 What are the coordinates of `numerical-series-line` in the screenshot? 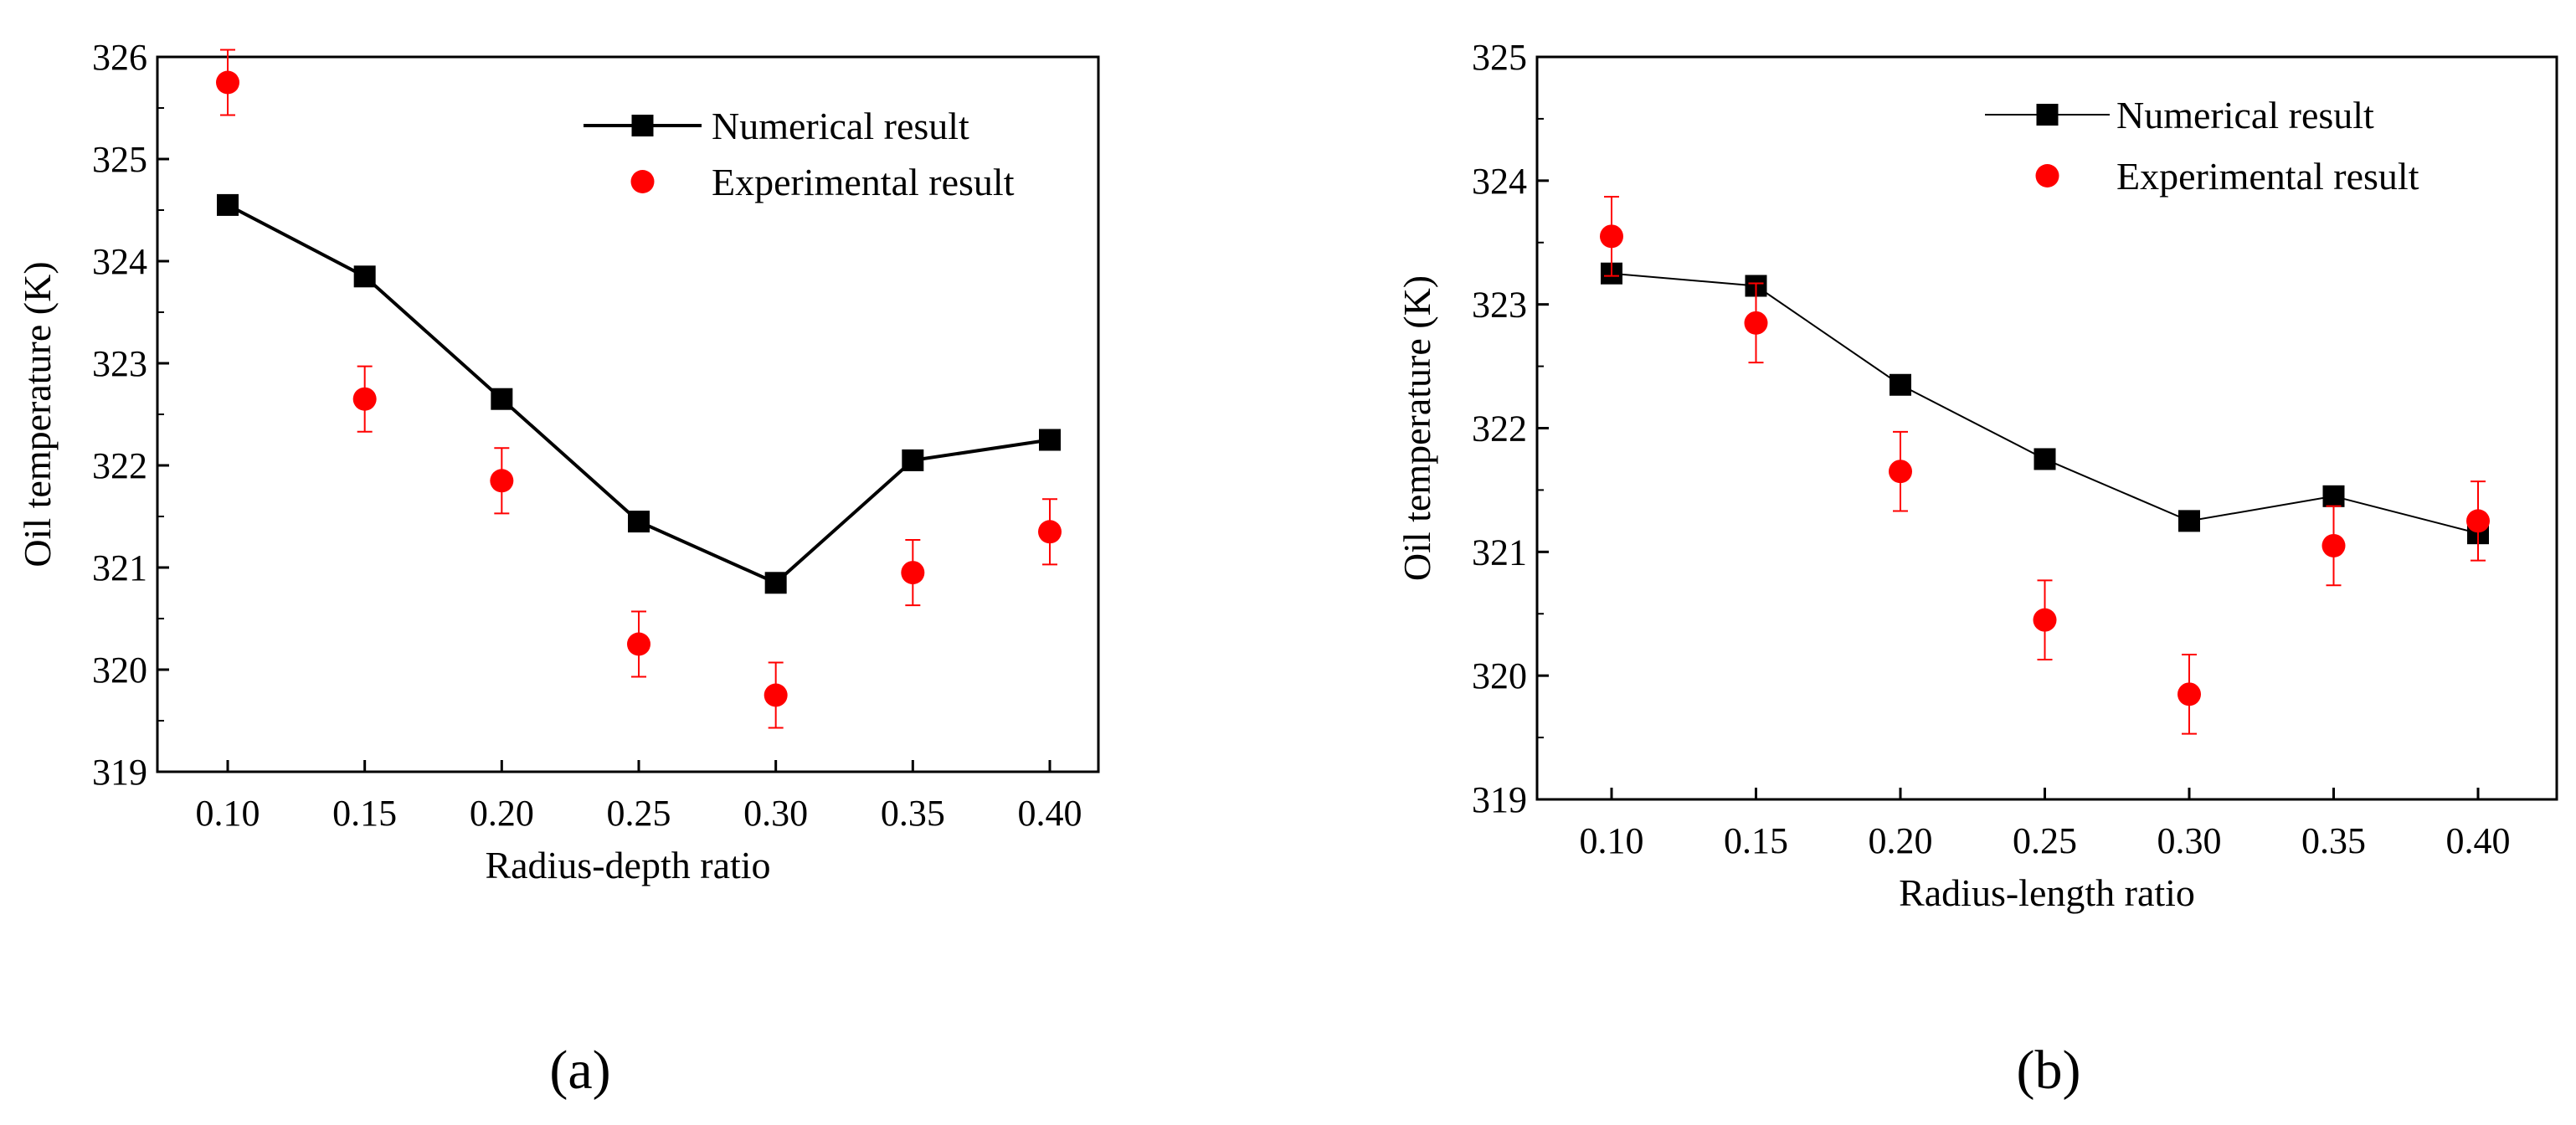 It's located at (2045, 404).